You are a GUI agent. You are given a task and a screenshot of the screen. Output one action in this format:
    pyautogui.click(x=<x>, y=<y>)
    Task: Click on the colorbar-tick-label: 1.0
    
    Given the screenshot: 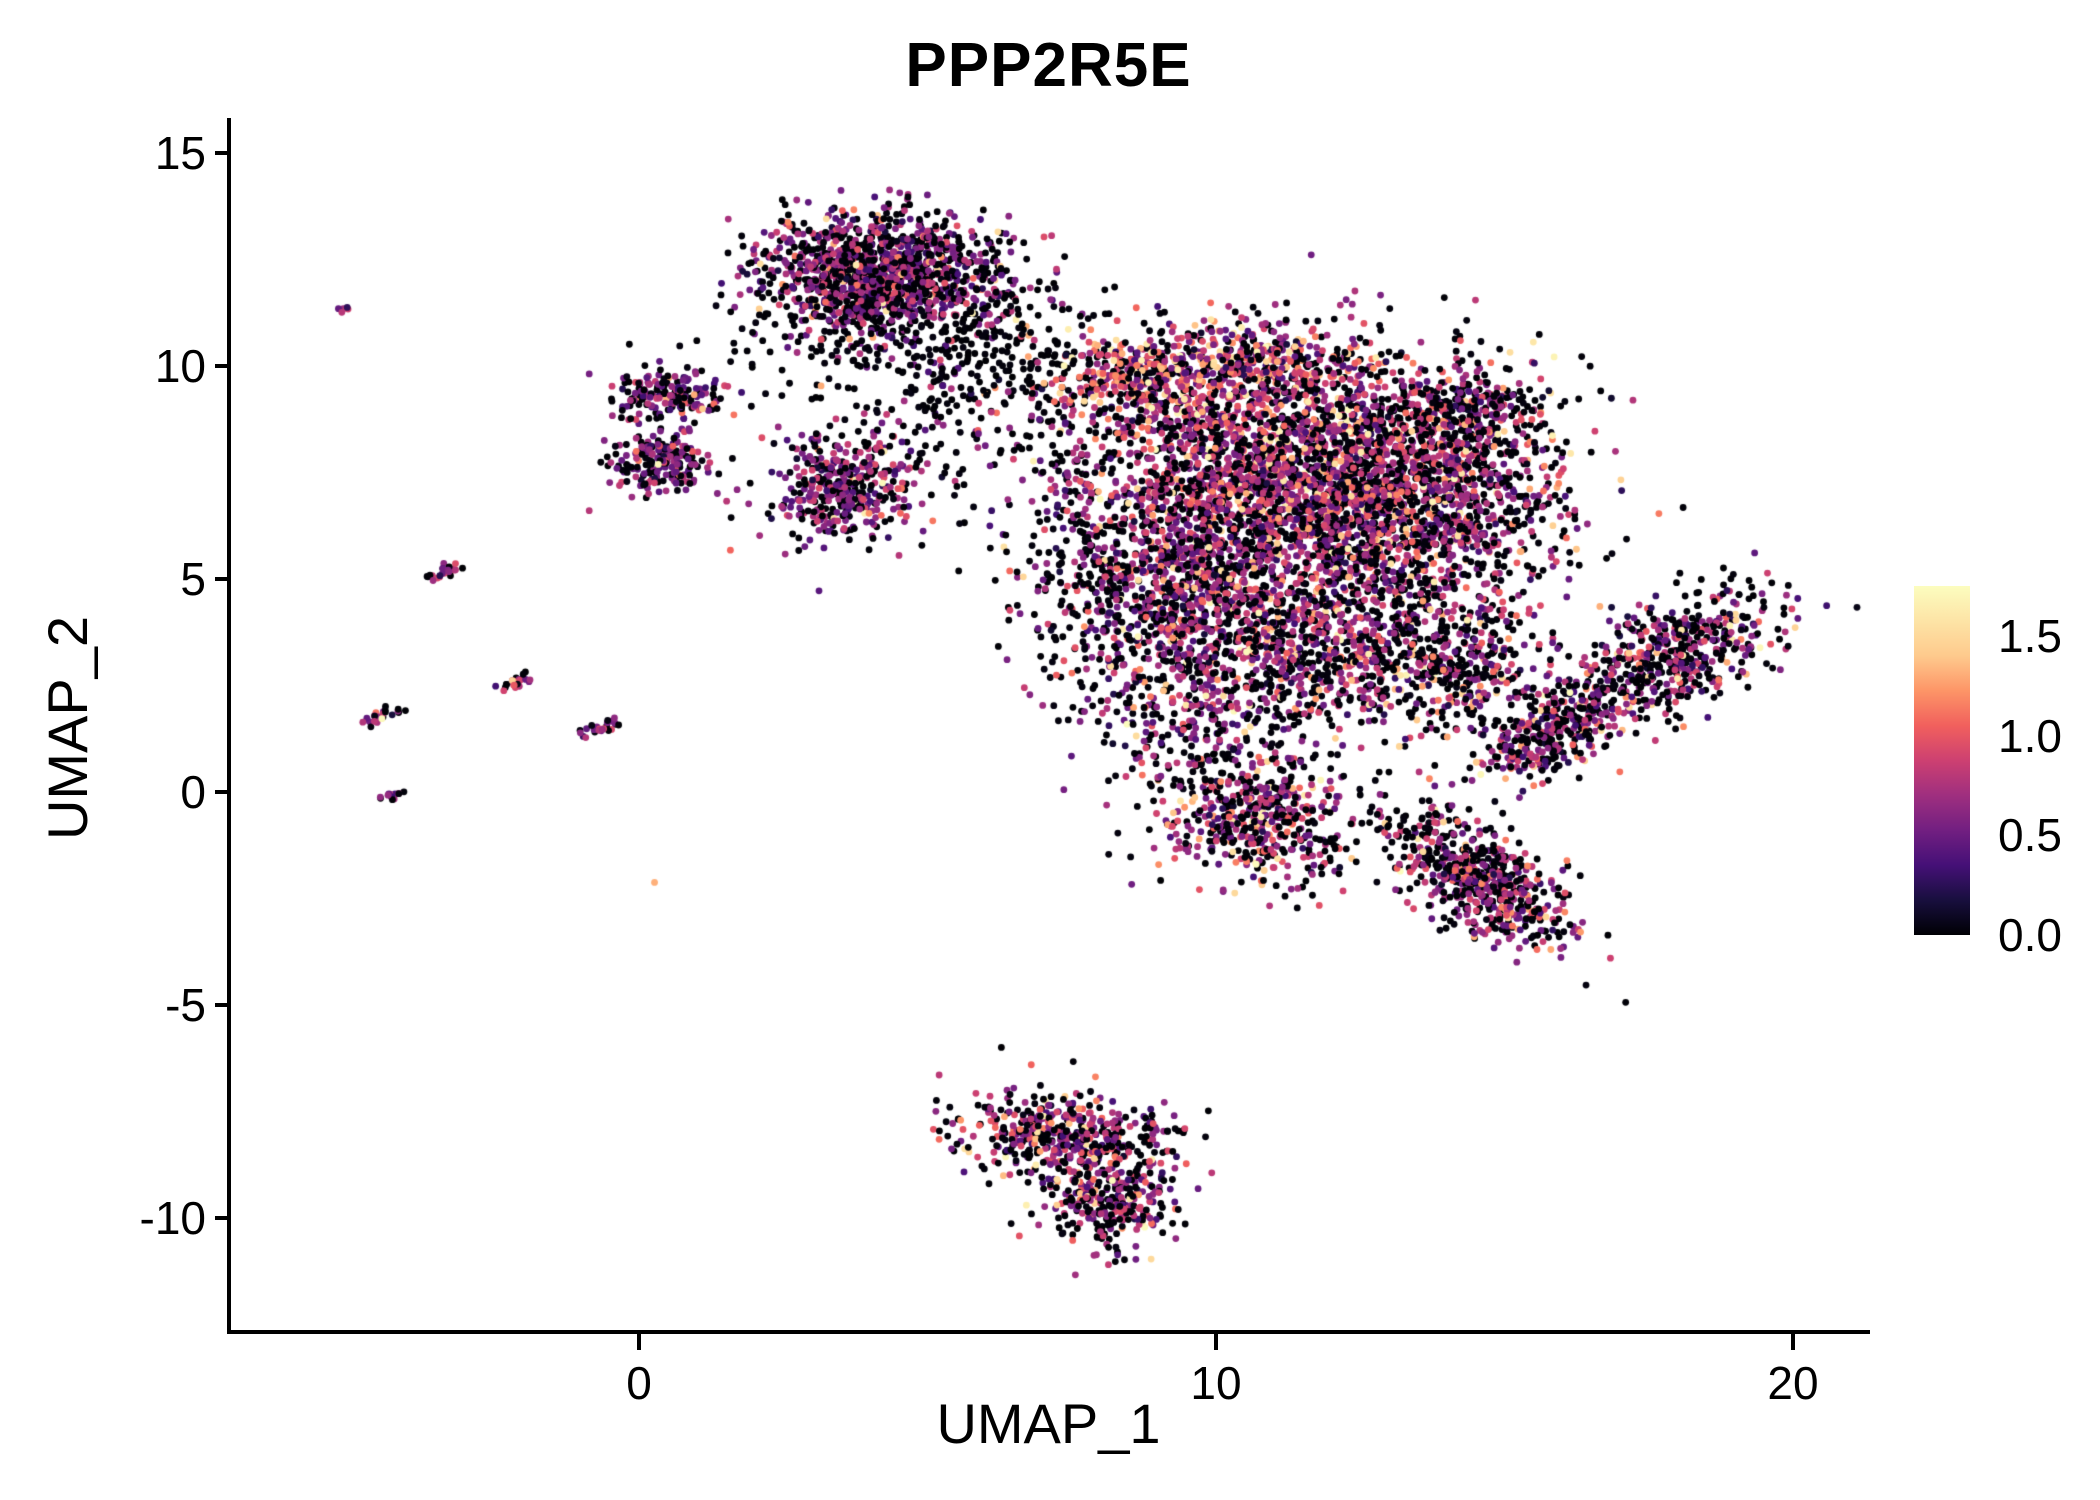 What is the action you would take?
    pyautogui.click(x=2030, y=735)
    